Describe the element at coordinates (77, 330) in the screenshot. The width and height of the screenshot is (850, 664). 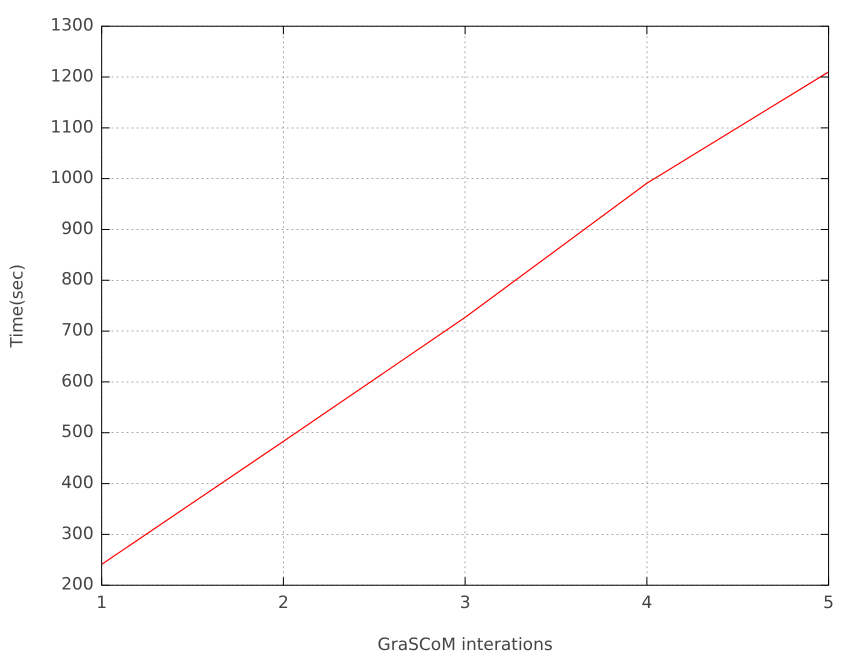
I see `y-tick-label: 700` at that location.